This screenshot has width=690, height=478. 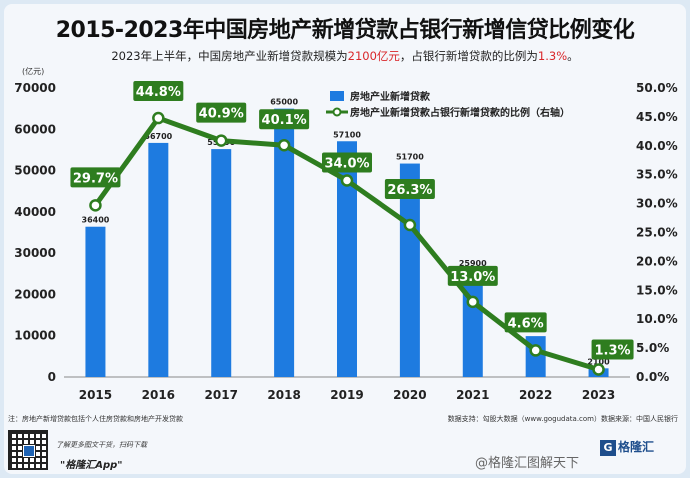 What do you see at coordinates (221, 395) in the screenshot?
I see `x-tick-label: 2017` at bounding box center [221, 395].